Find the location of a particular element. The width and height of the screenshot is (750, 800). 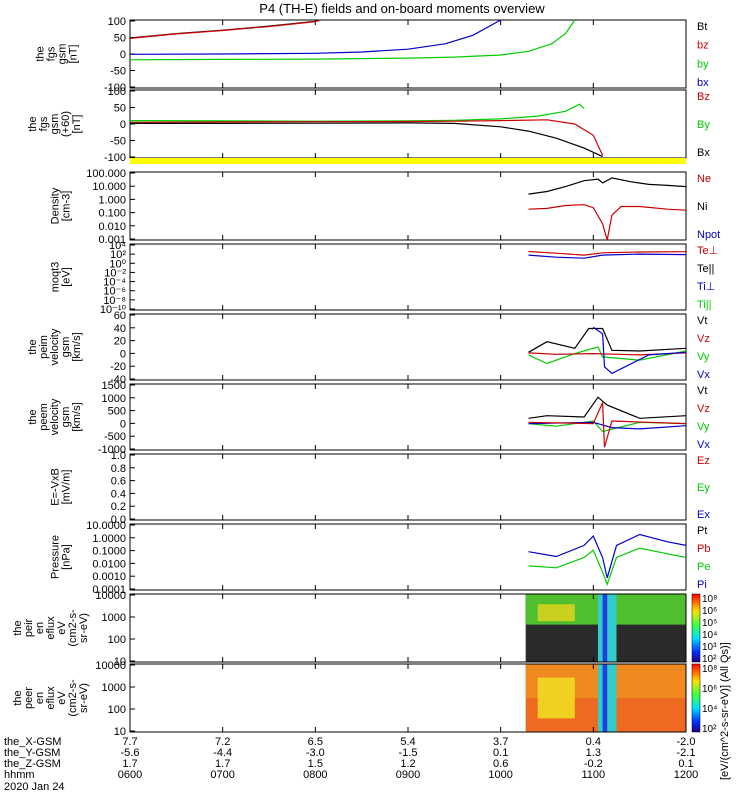

panel-2: 100 50 0 -50 -100 thefgsgsm(+60)[nT] Bz By Bx is located at coordinates (368, 125).